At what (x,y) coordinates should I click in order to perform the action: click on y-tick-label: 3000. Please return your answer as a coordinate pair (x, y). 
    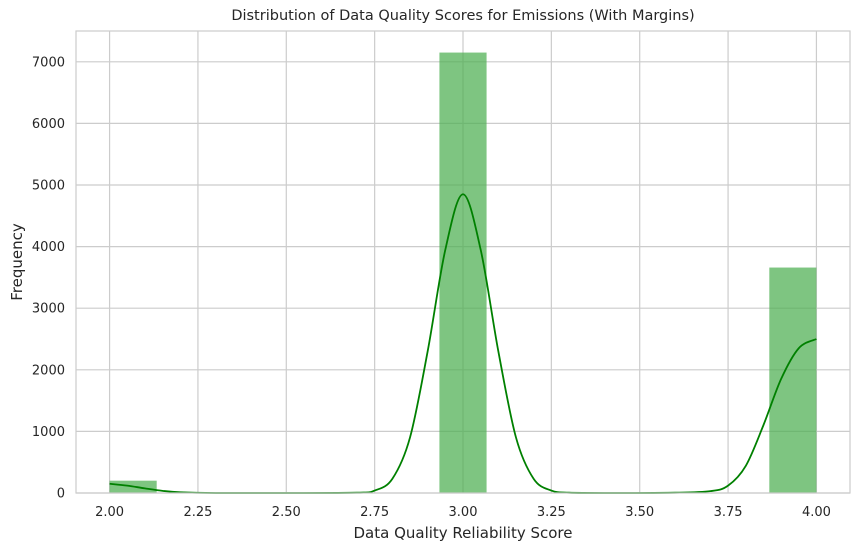
    Looking at the image, I should click on (48, 309).